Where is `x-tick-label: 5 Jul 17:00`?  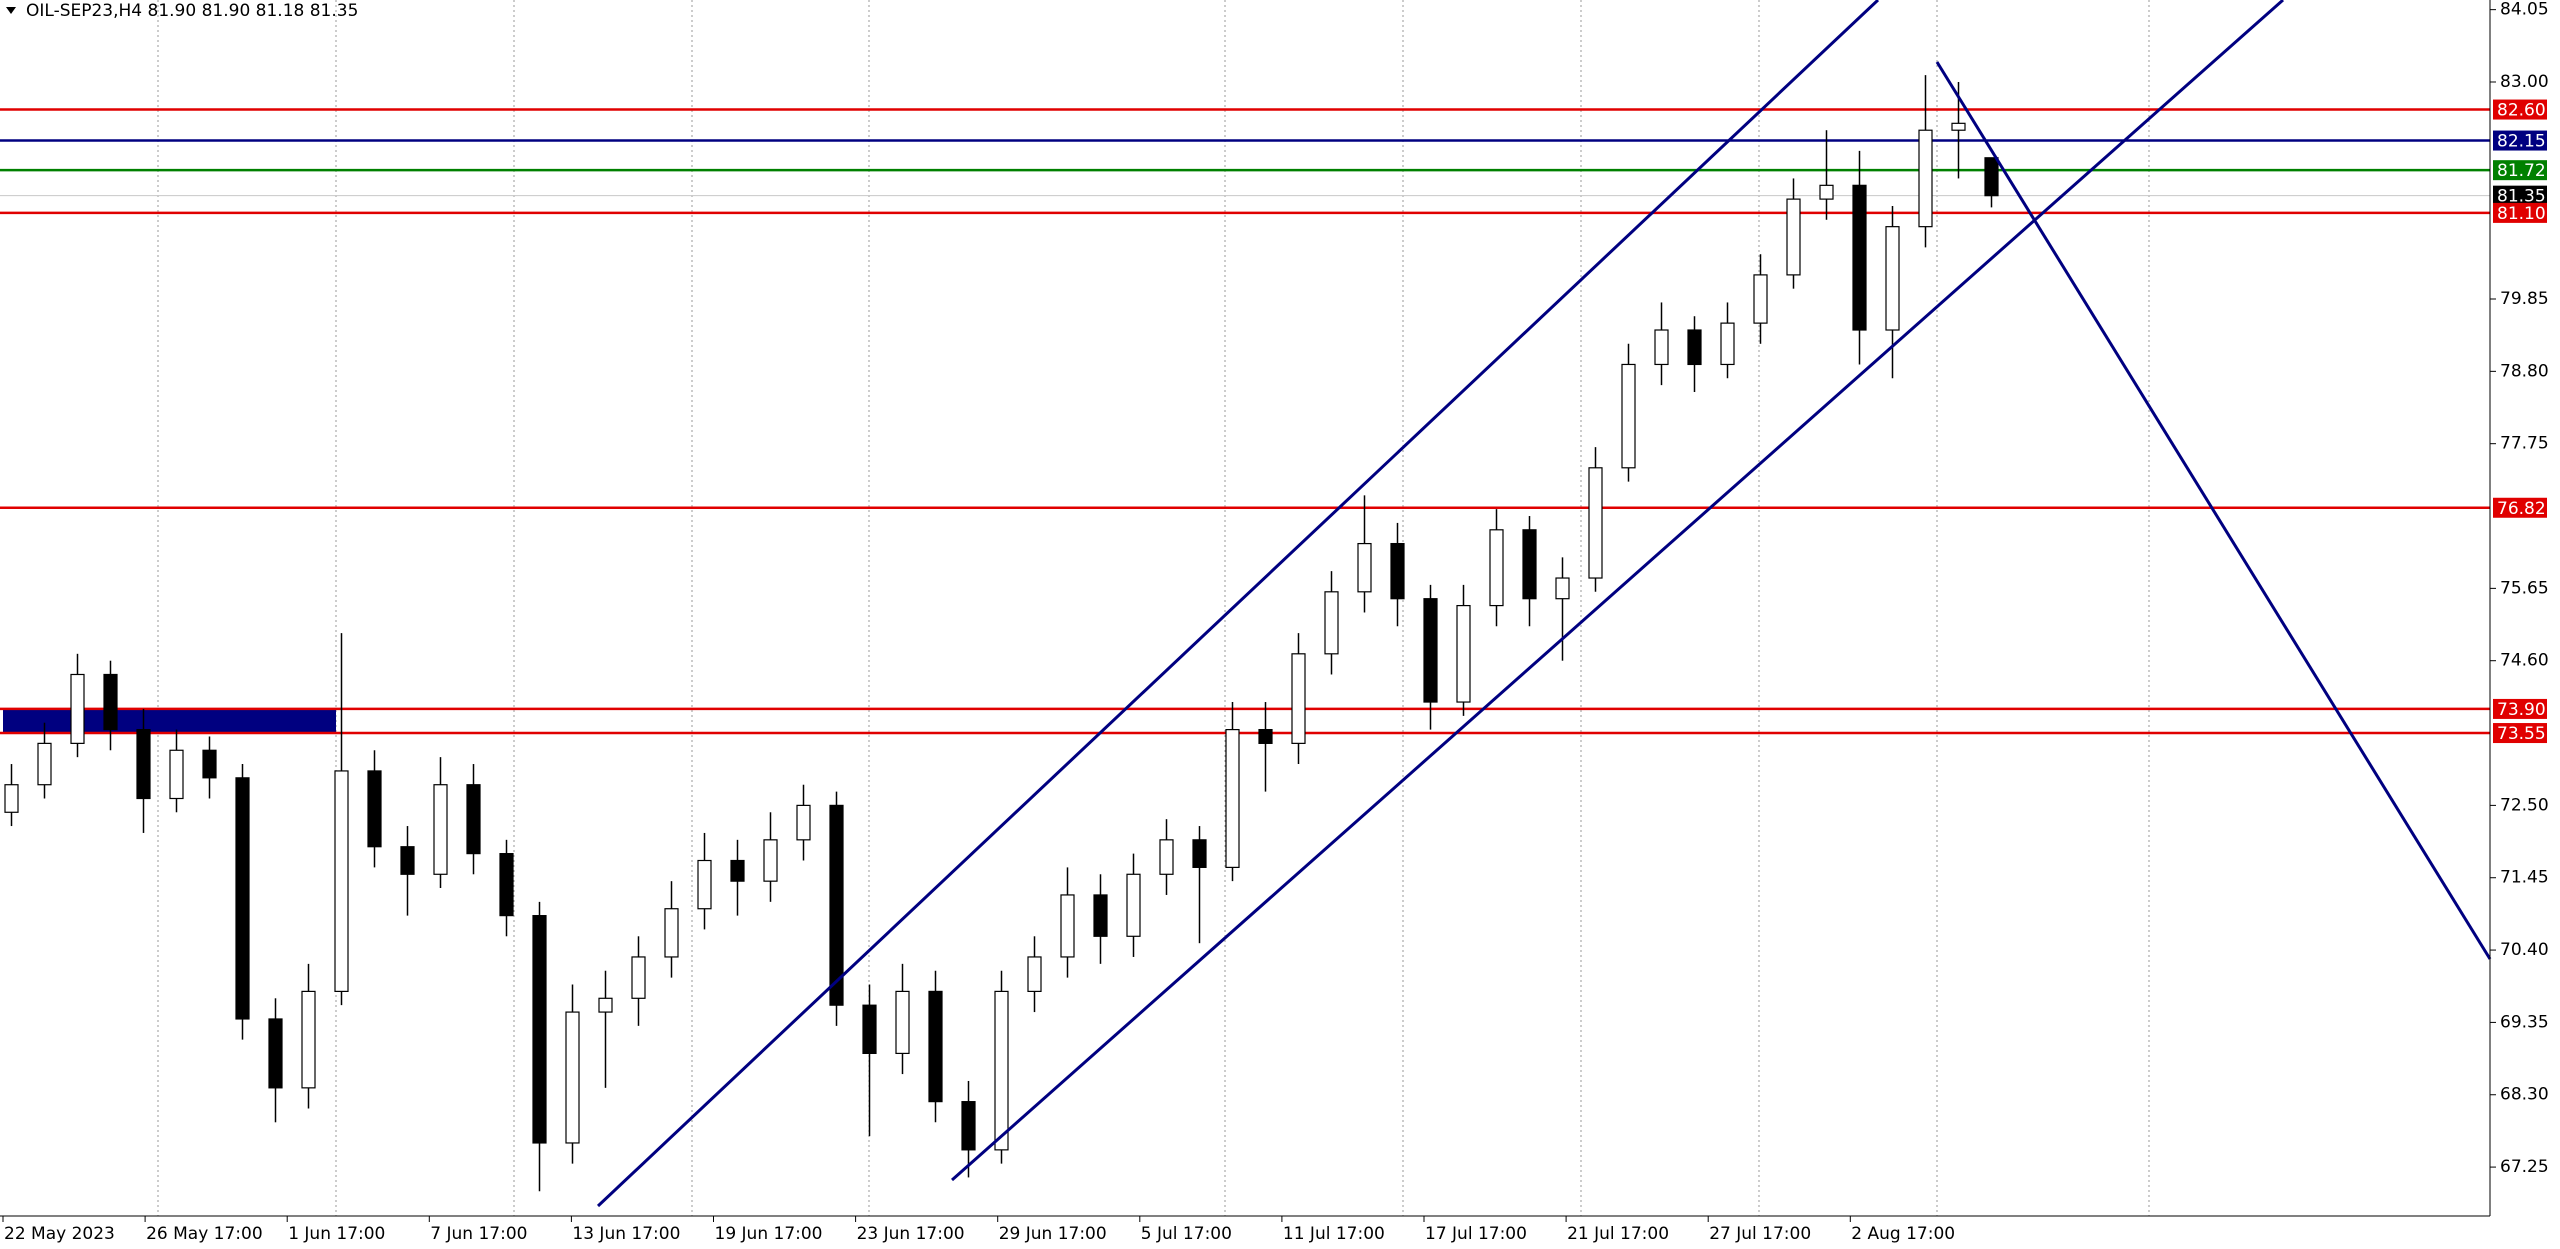
x-tick-label: 5 Jul 17:00 is located at coordinates (1186, 1234).